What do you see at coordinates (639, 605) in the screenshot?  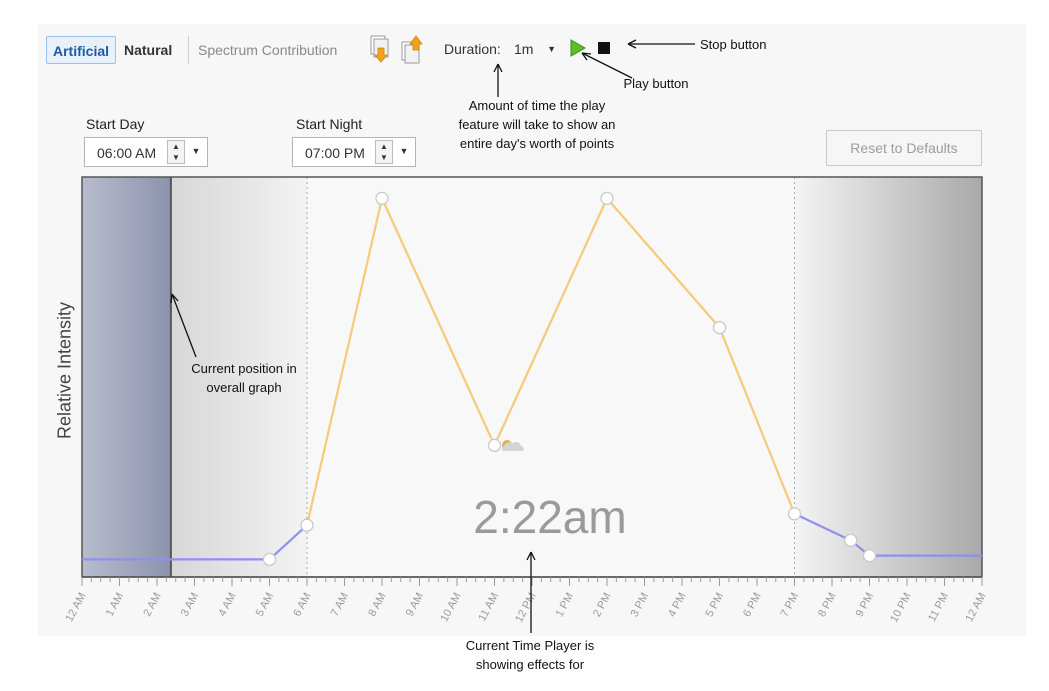 I see `x-tick-label: 3 PM` at bounding box center [639, 605].